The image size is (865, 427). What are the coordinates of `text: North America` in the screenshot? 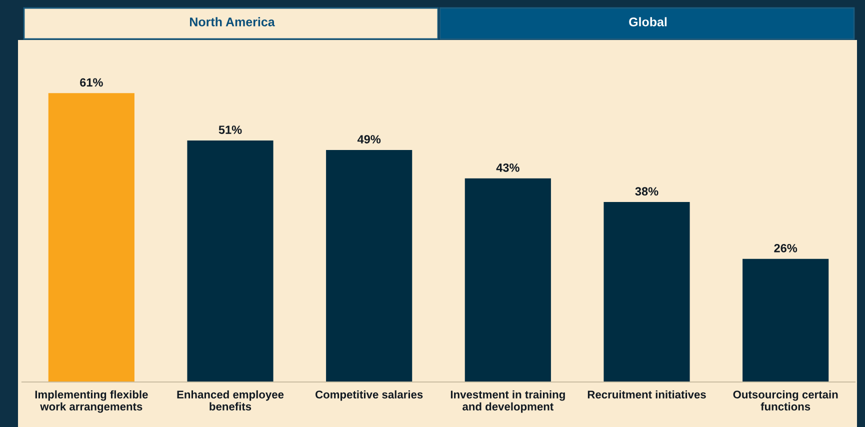 It's located at (232, 21).